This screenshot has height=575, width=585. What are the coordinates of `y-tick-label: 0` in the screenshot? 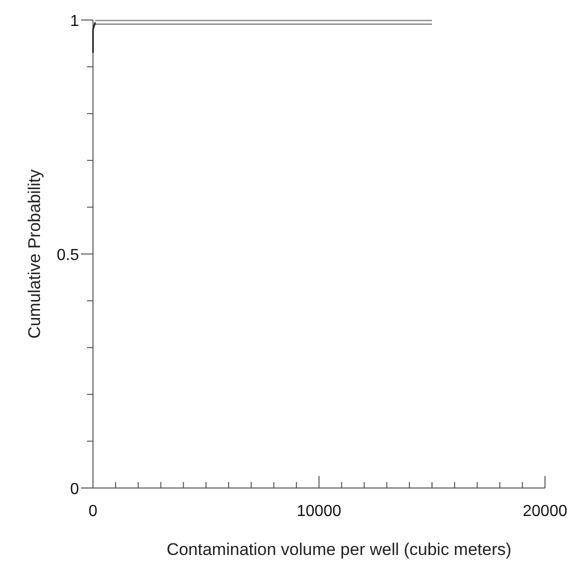 It's located at (75, 489).